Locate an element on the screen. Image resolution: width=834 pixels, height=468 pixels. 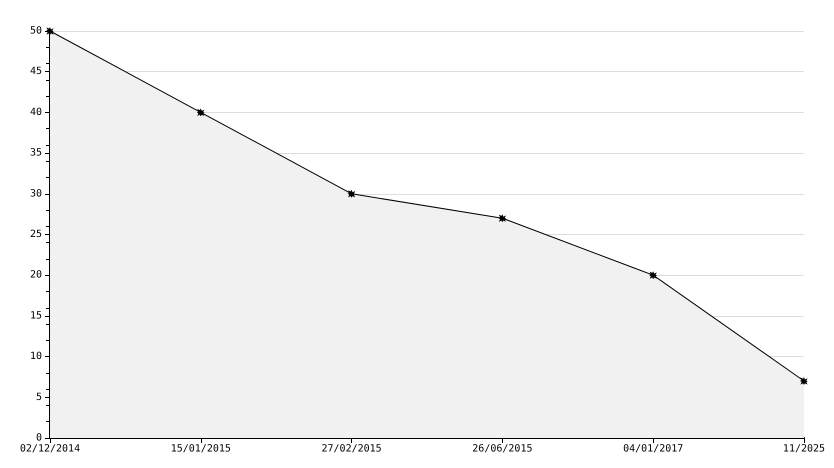
y-tick-label: 50 is located at coordinates (36, 31).